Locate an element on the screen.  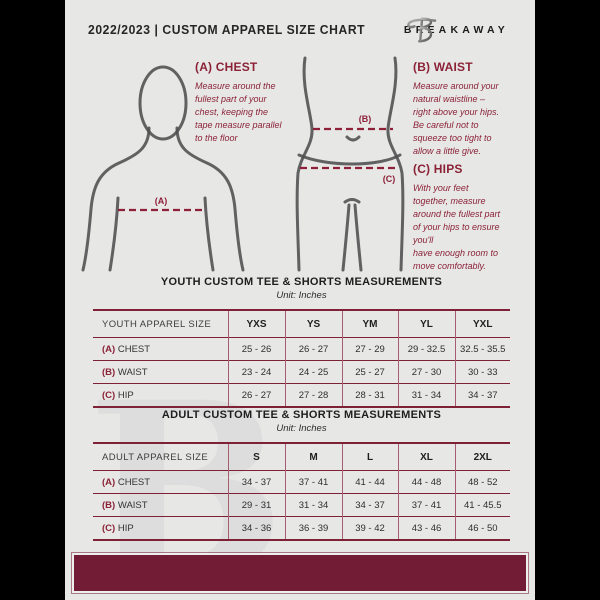
breakaway-logo-icon is located at coordinates (422, 30).